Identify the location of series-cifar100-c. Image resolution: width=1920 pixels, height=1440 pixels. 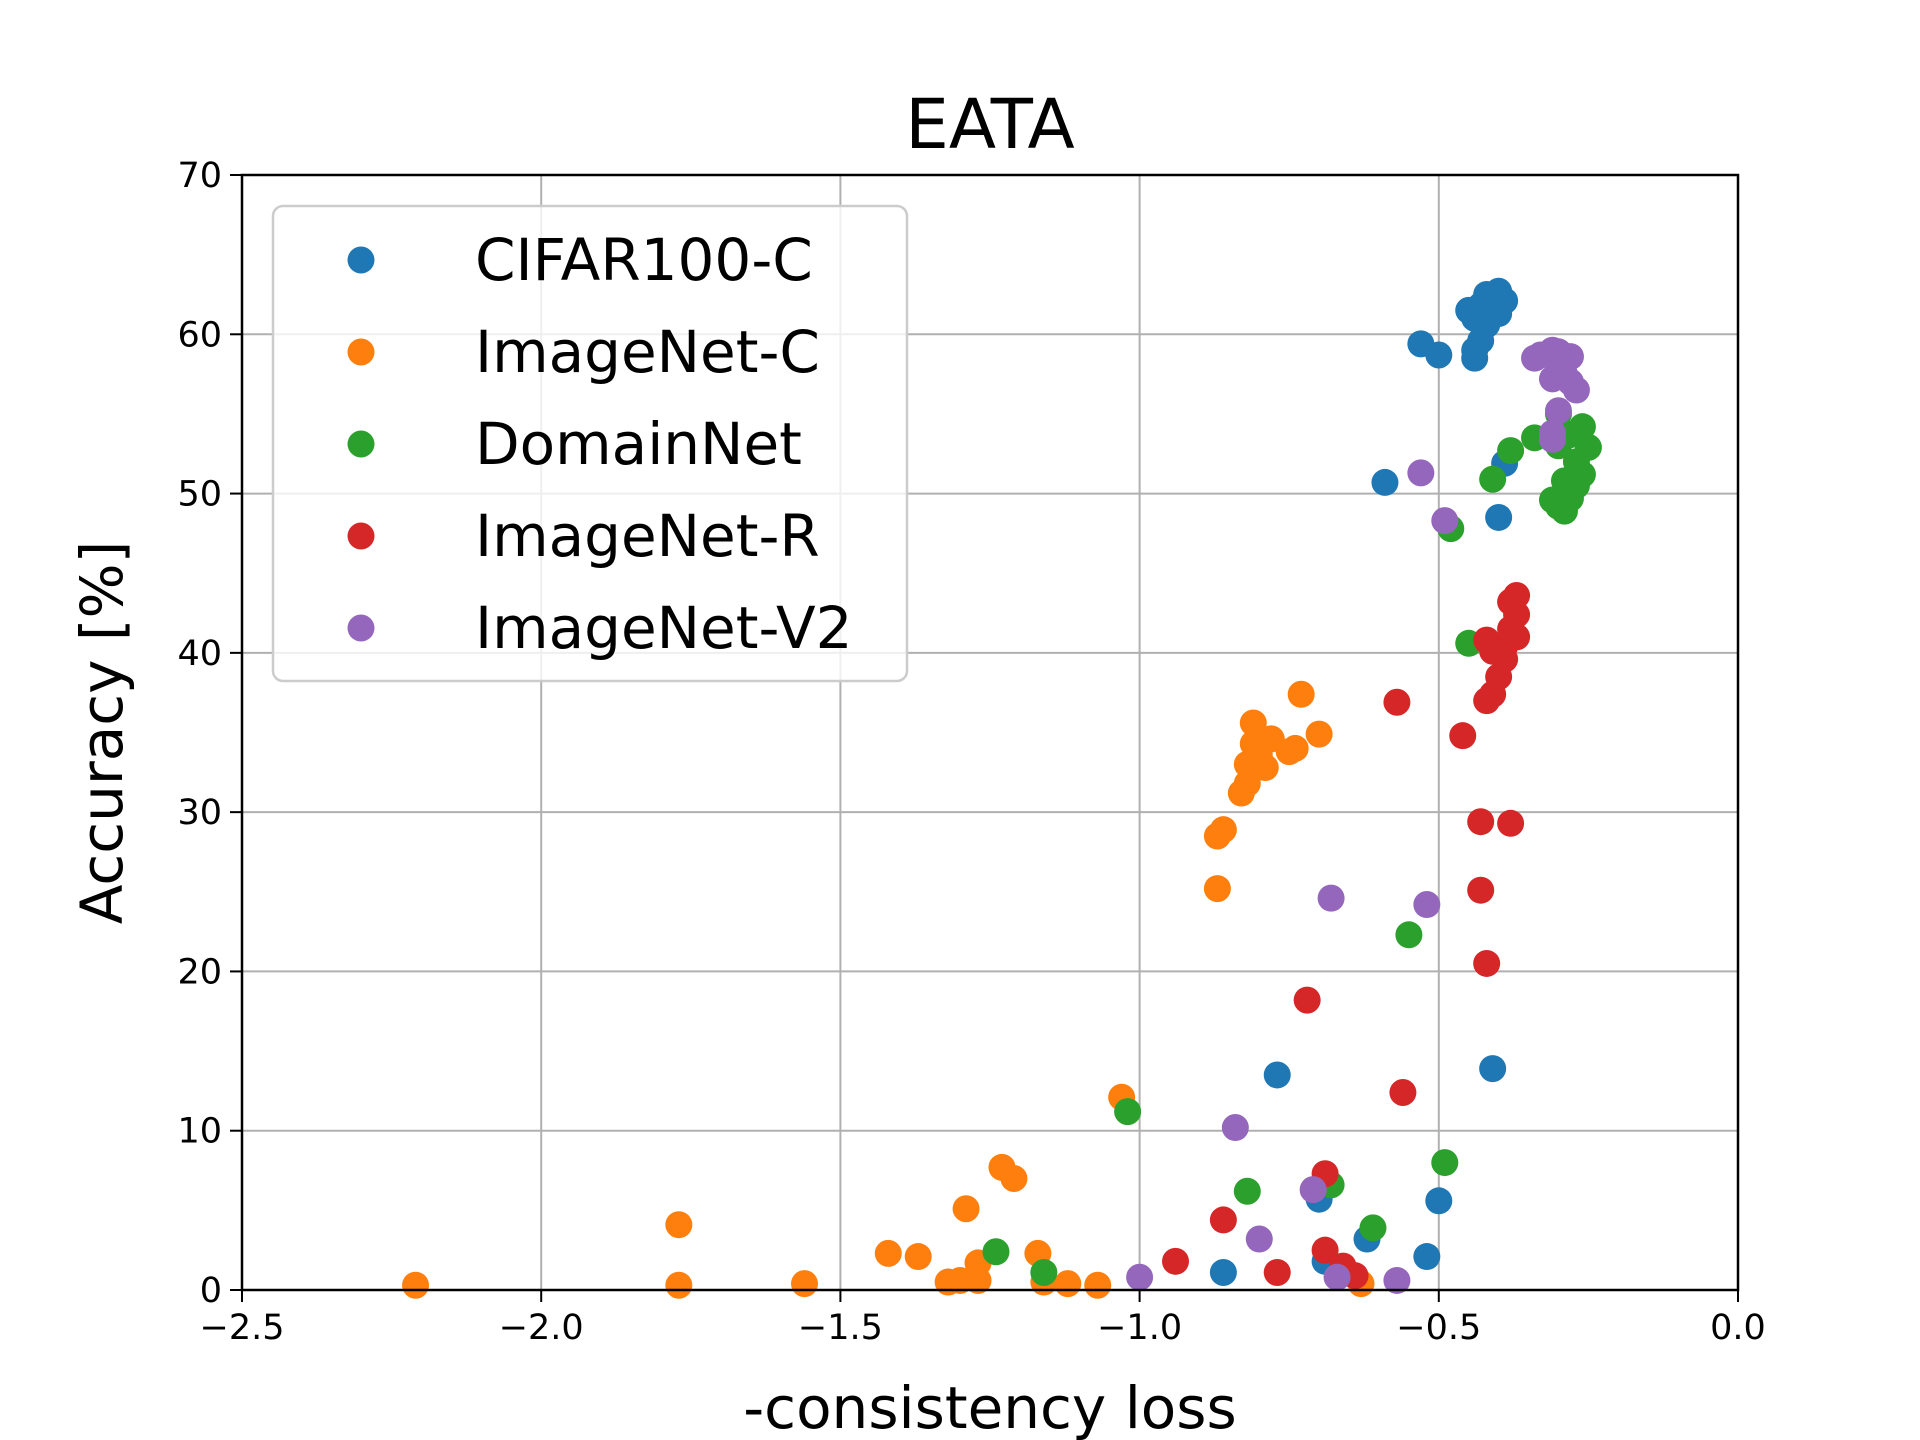
(1364, 781).